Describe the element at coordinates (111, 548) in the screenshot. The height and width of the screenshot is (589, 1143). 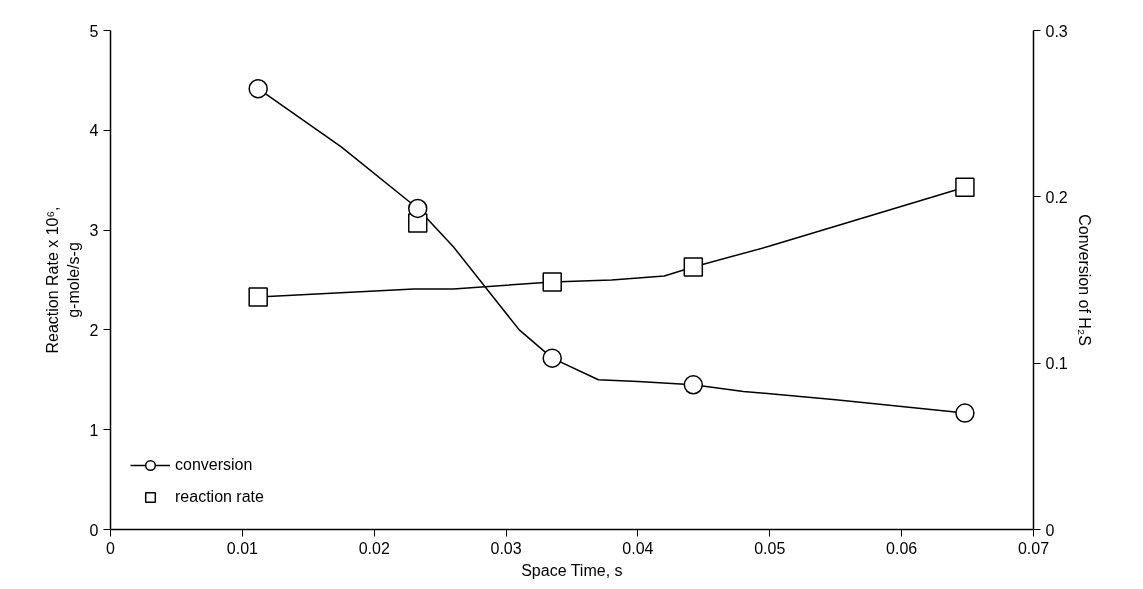
I see `x-tick-label: 0` at that location.